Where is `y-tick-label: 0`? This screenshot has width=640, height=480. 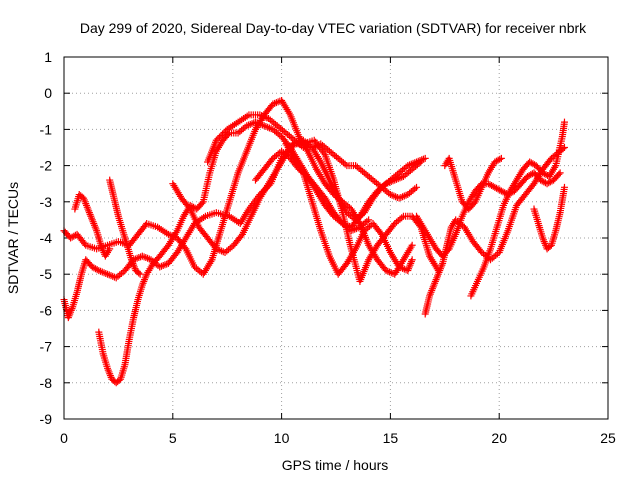
y-tick-label: 0 is located at coordinates (48, 93).